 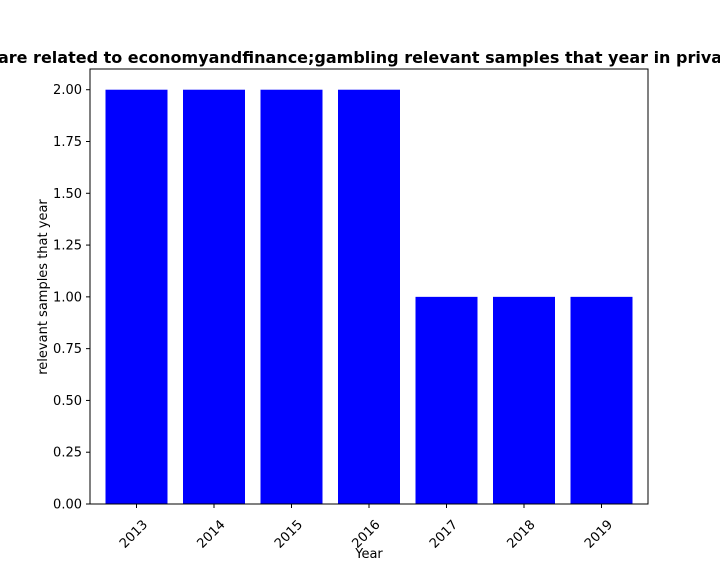 I want to click on x-axis: 2013 2014 2015 2016 2017 2018 2019, so click(x=366, y=528).